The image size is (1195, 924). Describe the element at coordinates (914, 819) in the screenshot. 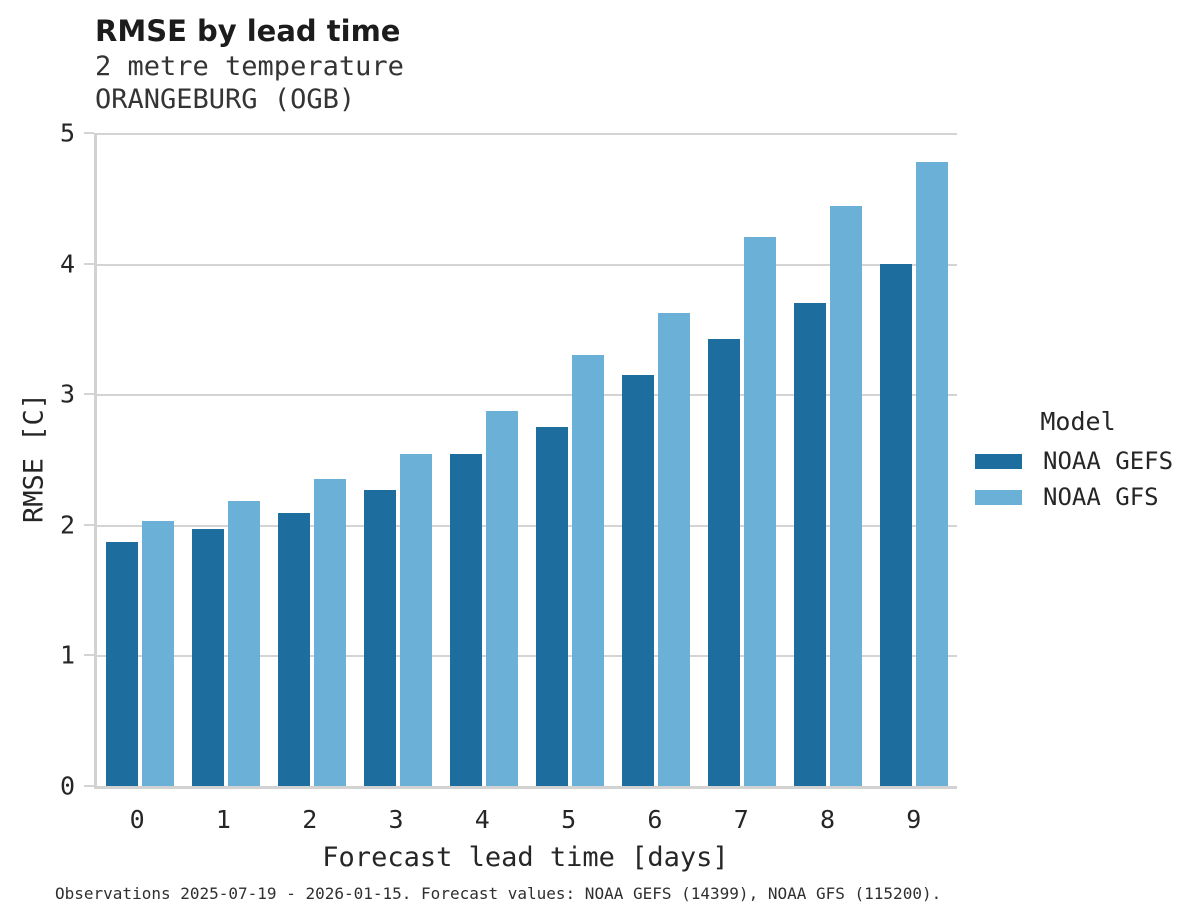

I see `x-tick-label-9: 9` at that location.